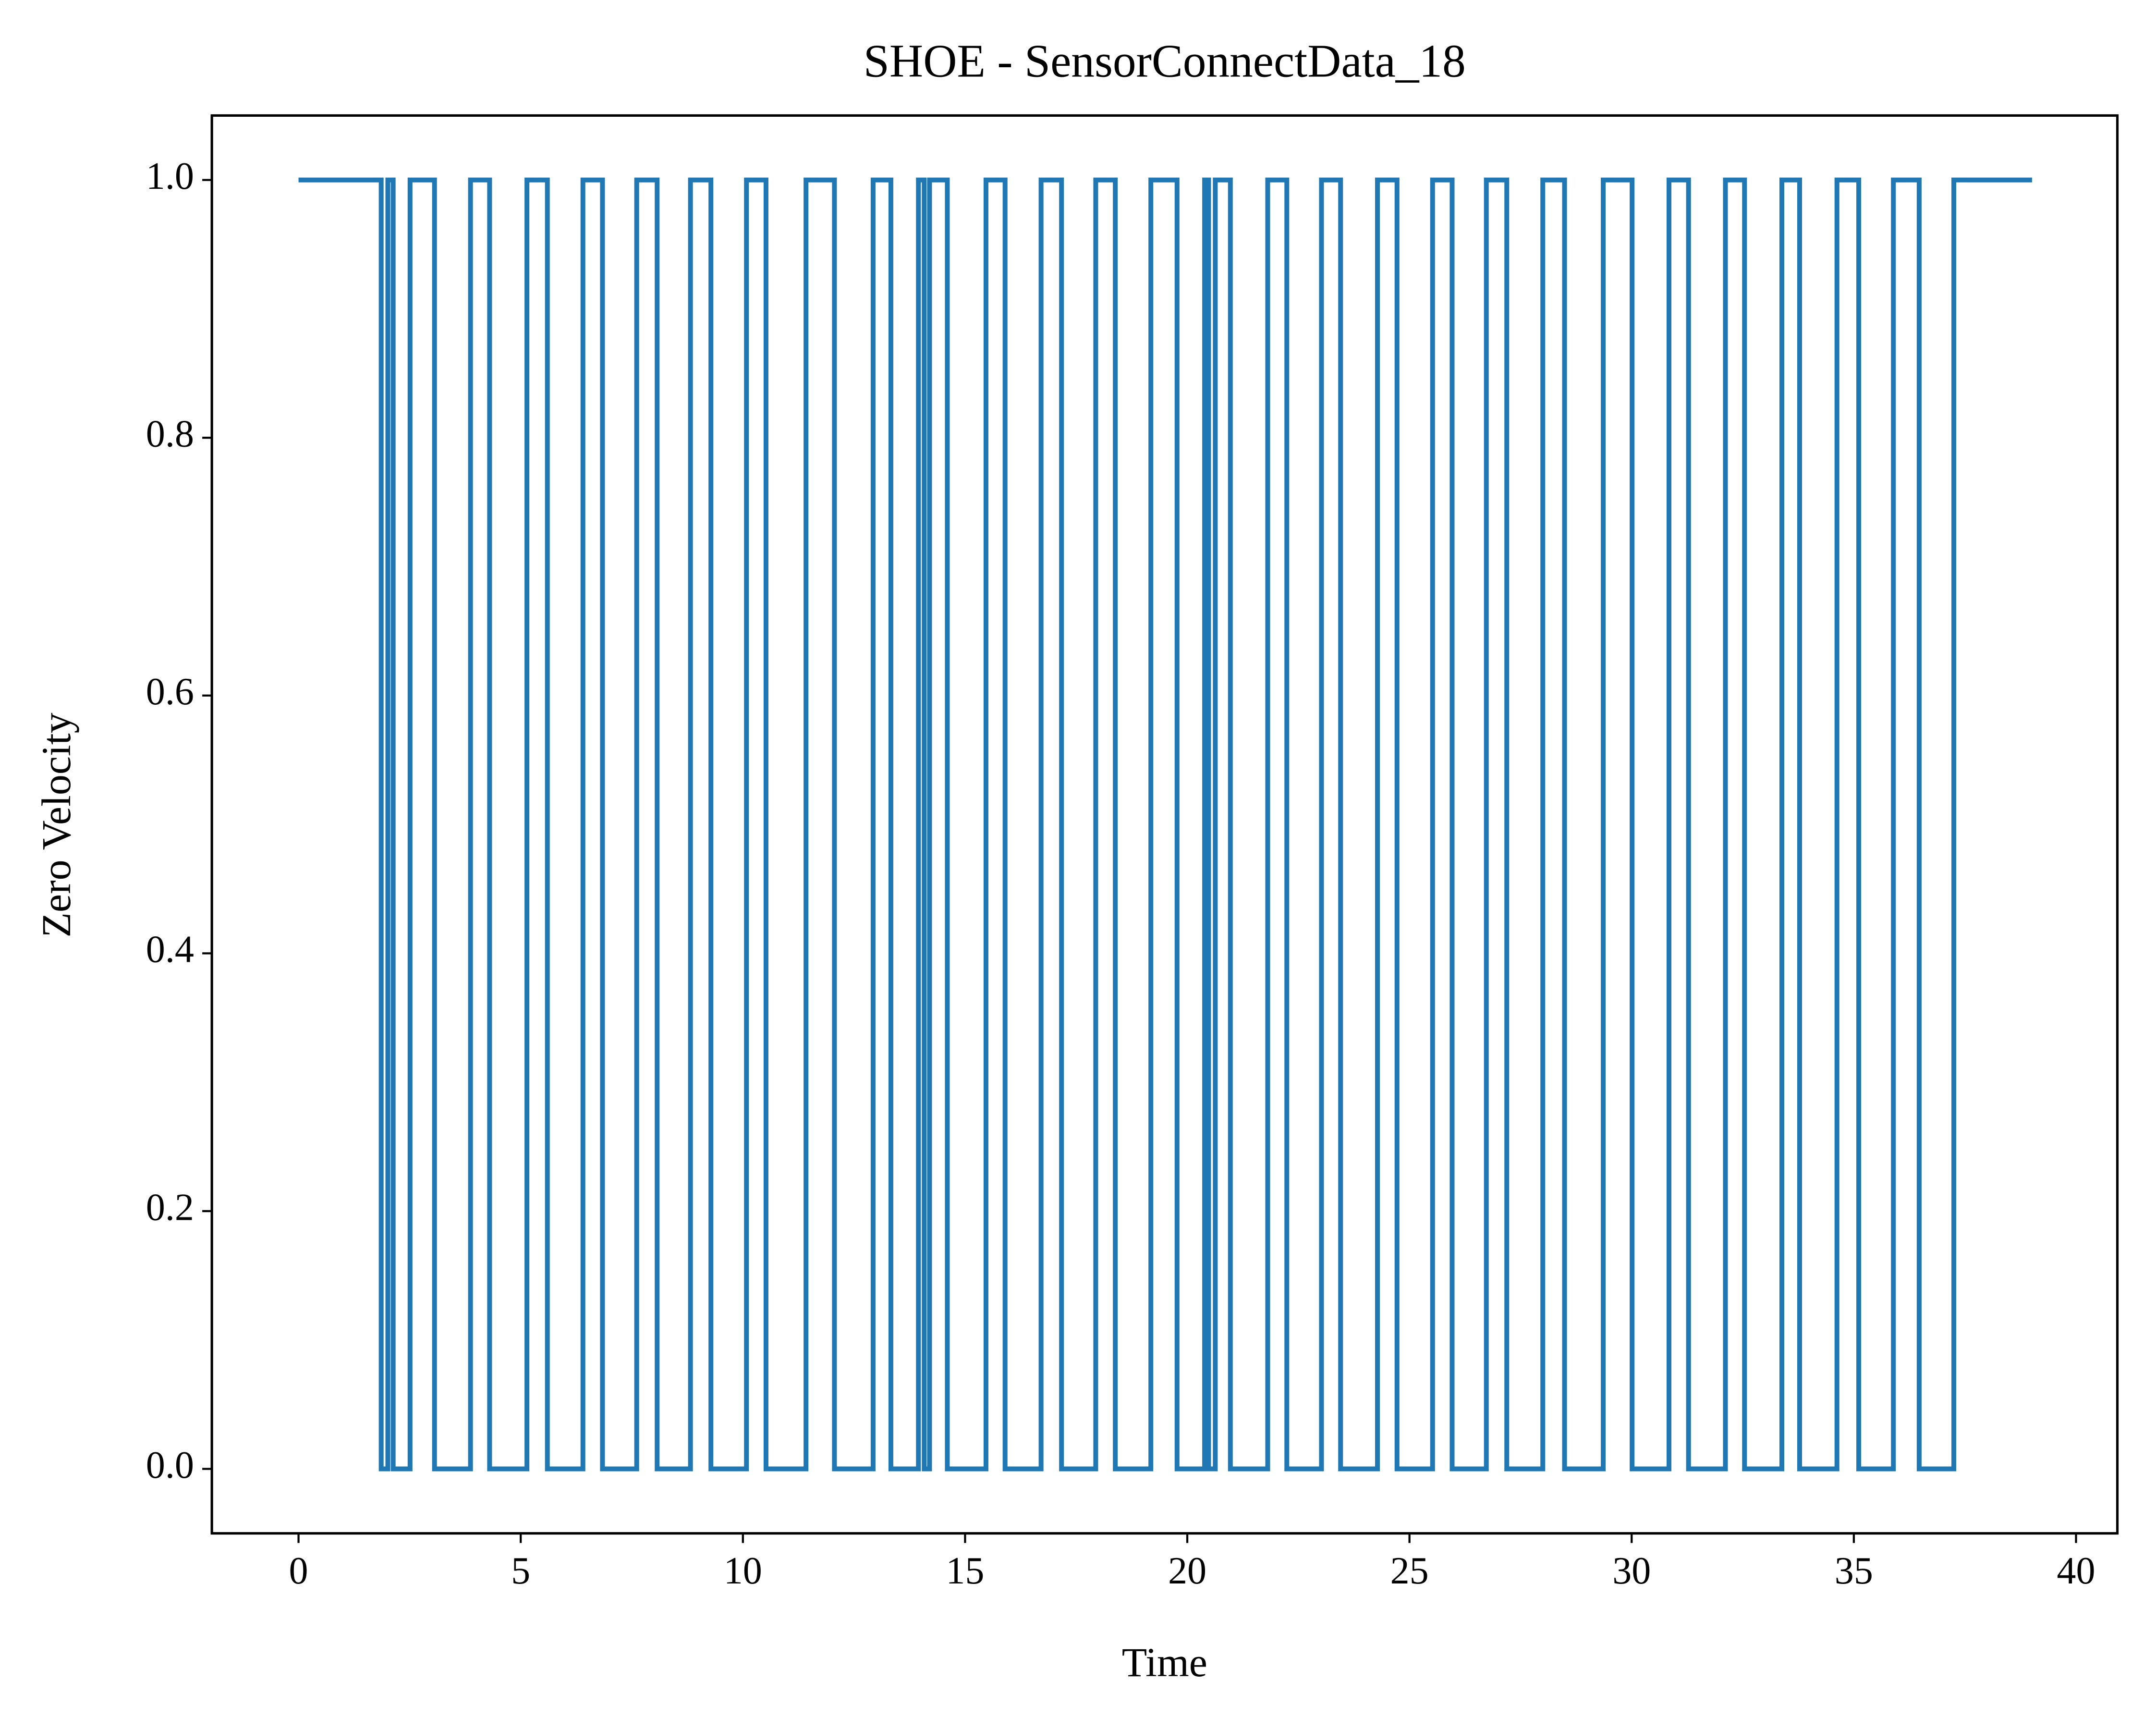 The image size is (2156, 1730). What do you see at coordinates (56, 824) in the screenshot?
I see `y-axis-label: Zero Velocity` at bounding box center [56, 824].